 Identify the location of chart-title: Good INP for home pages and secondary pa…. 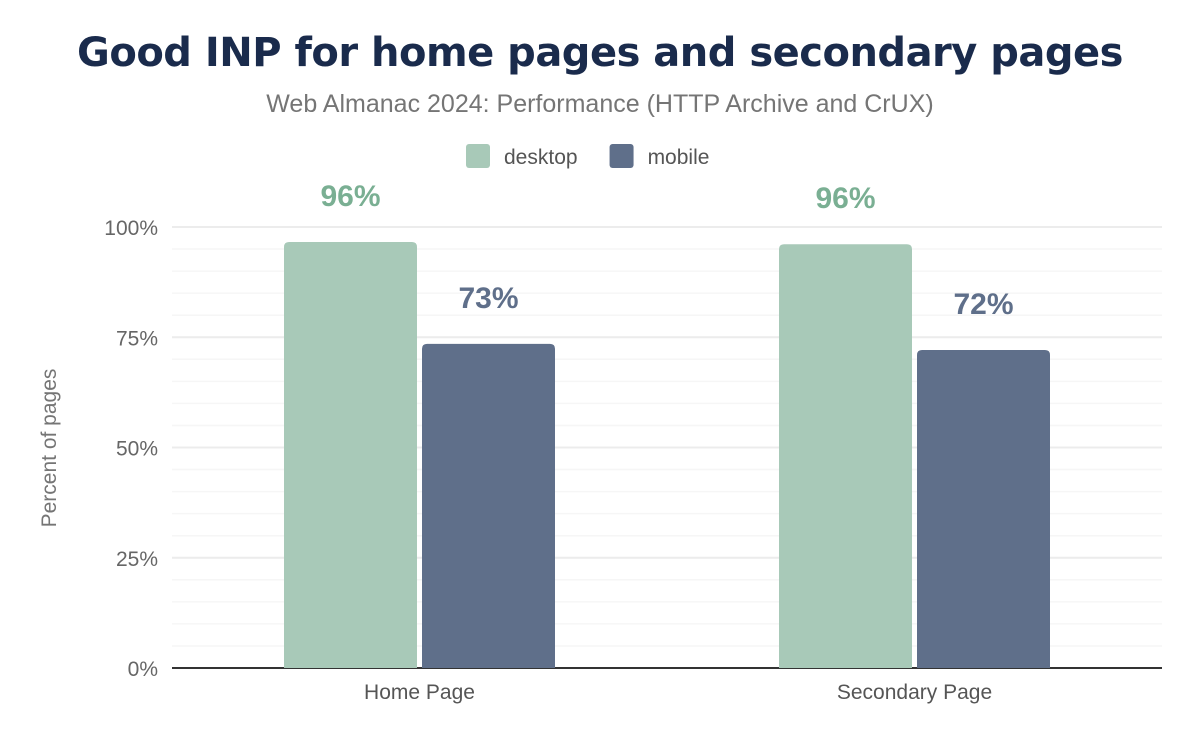
(600, 53).